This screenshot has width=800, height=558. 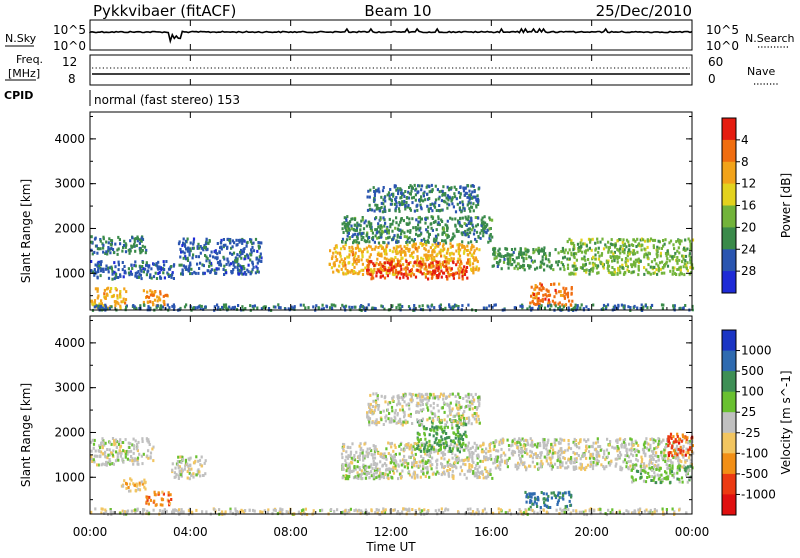 I want to click on colorbar-tick: -25, so click(x=751, y=433).